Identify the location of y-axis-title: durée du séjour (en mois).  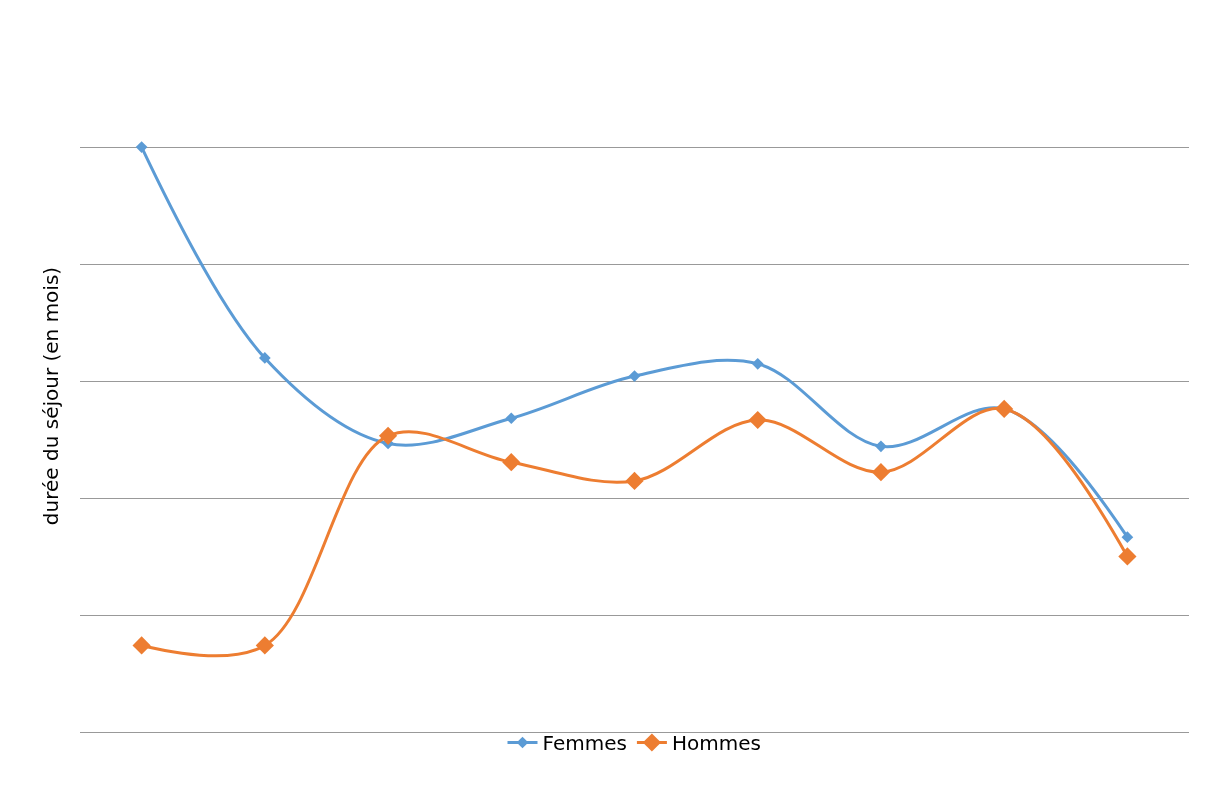
(50, 396).